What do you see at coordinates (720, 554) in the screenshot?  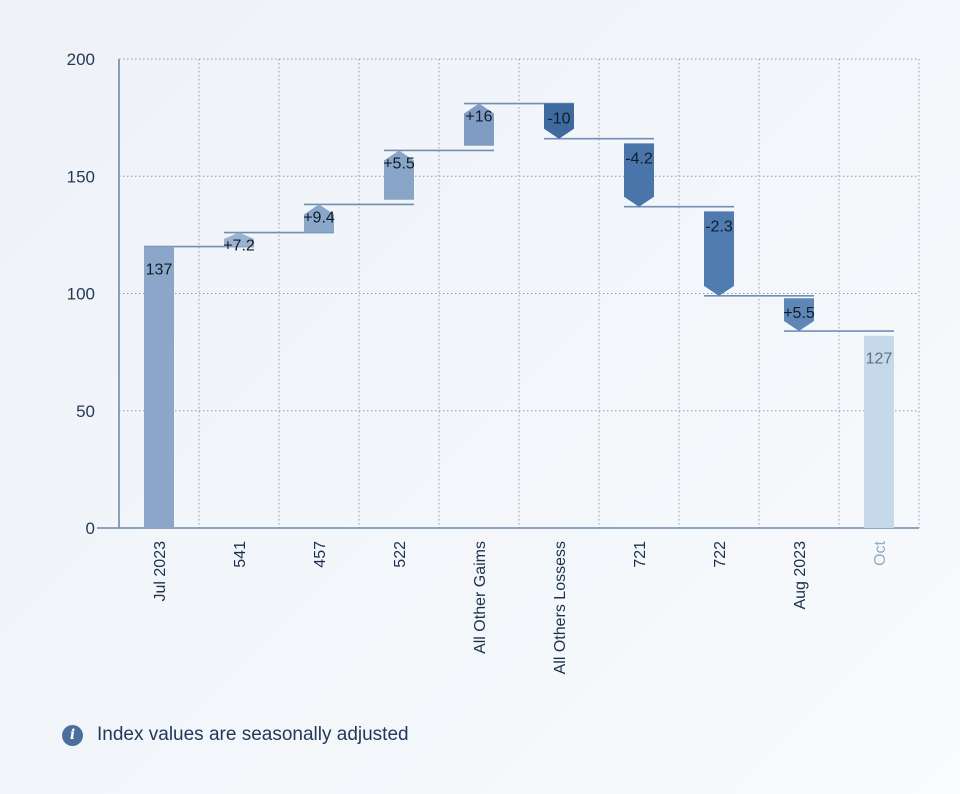 I see `x-tick-label: 722` at bounding box center [720, 554].